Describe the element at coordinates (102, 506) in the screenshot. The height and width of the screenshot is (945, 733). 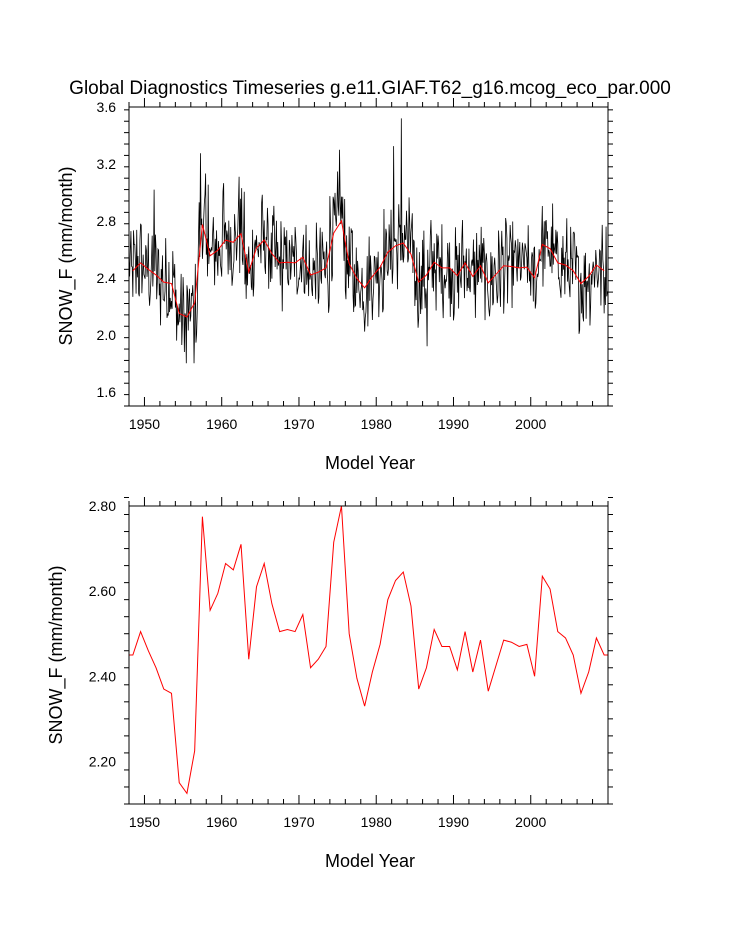
I see `y-tick-label: 2.80` at that location.